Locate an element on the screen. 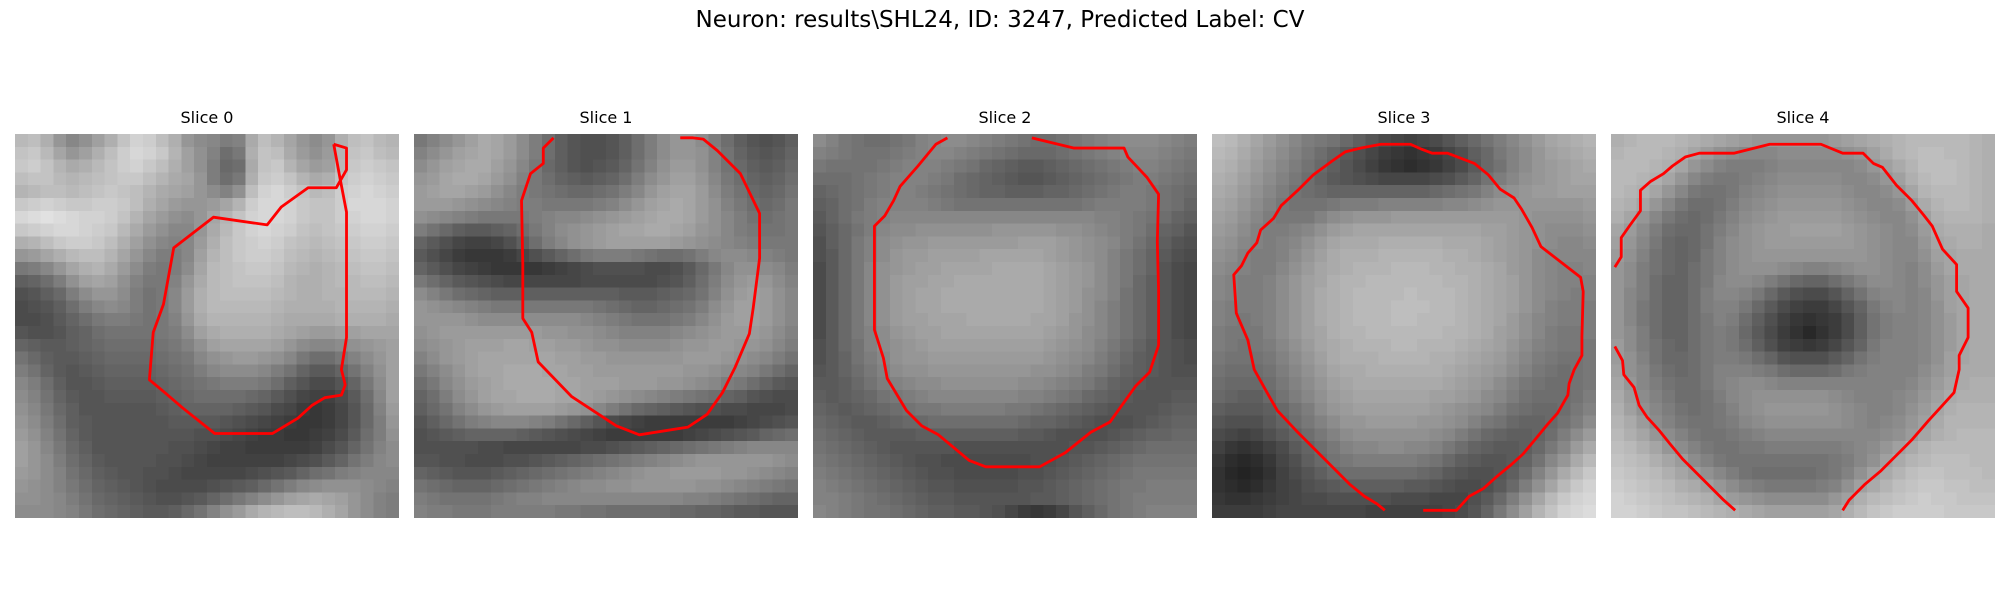 The image size is (2000, 600). pixel-grid is located at coordinates (1803, 326).